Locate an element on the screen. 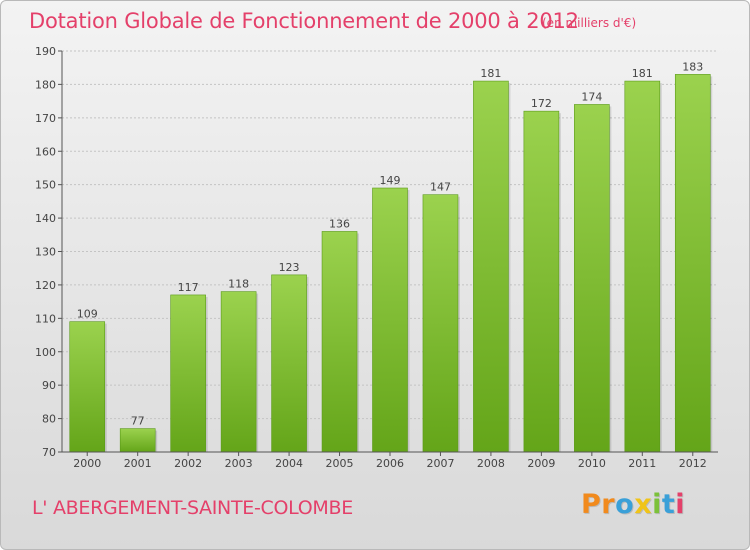 The image size is (750, 550). bar-2010 is located at coordinates (592, 278).